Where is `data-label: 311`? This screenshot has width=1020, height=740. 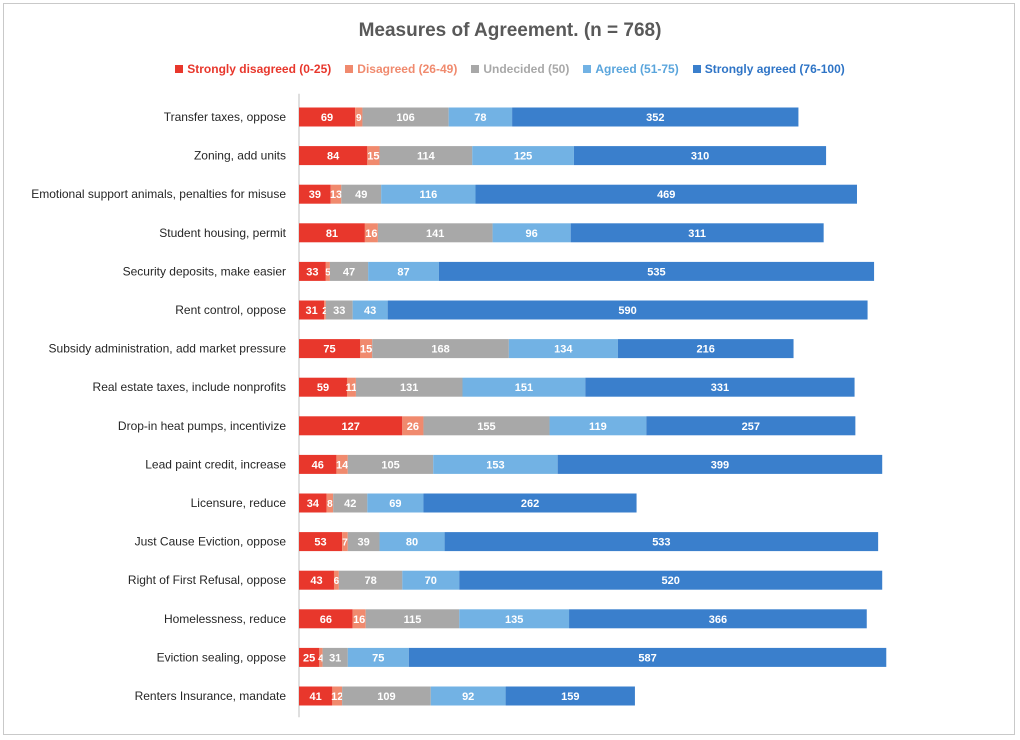 data-label: 311 is located at coordinates (697, 234).